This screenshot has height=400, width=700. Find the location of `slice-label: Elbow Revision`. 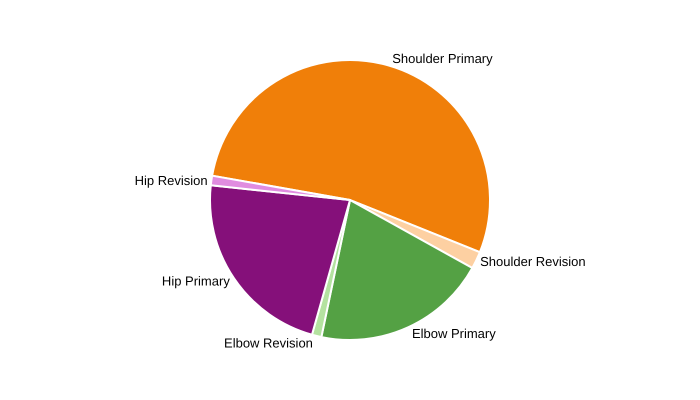

slice-label: Elbow Revision is located at coordinates (268, 343).